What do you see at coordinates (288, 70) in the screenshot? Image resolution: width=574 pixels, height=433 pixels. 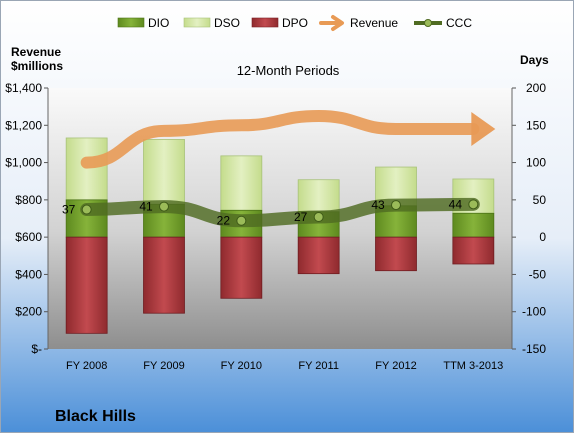 I see `chart-title: 12-Month Periods` at bounding box center [288, 70].